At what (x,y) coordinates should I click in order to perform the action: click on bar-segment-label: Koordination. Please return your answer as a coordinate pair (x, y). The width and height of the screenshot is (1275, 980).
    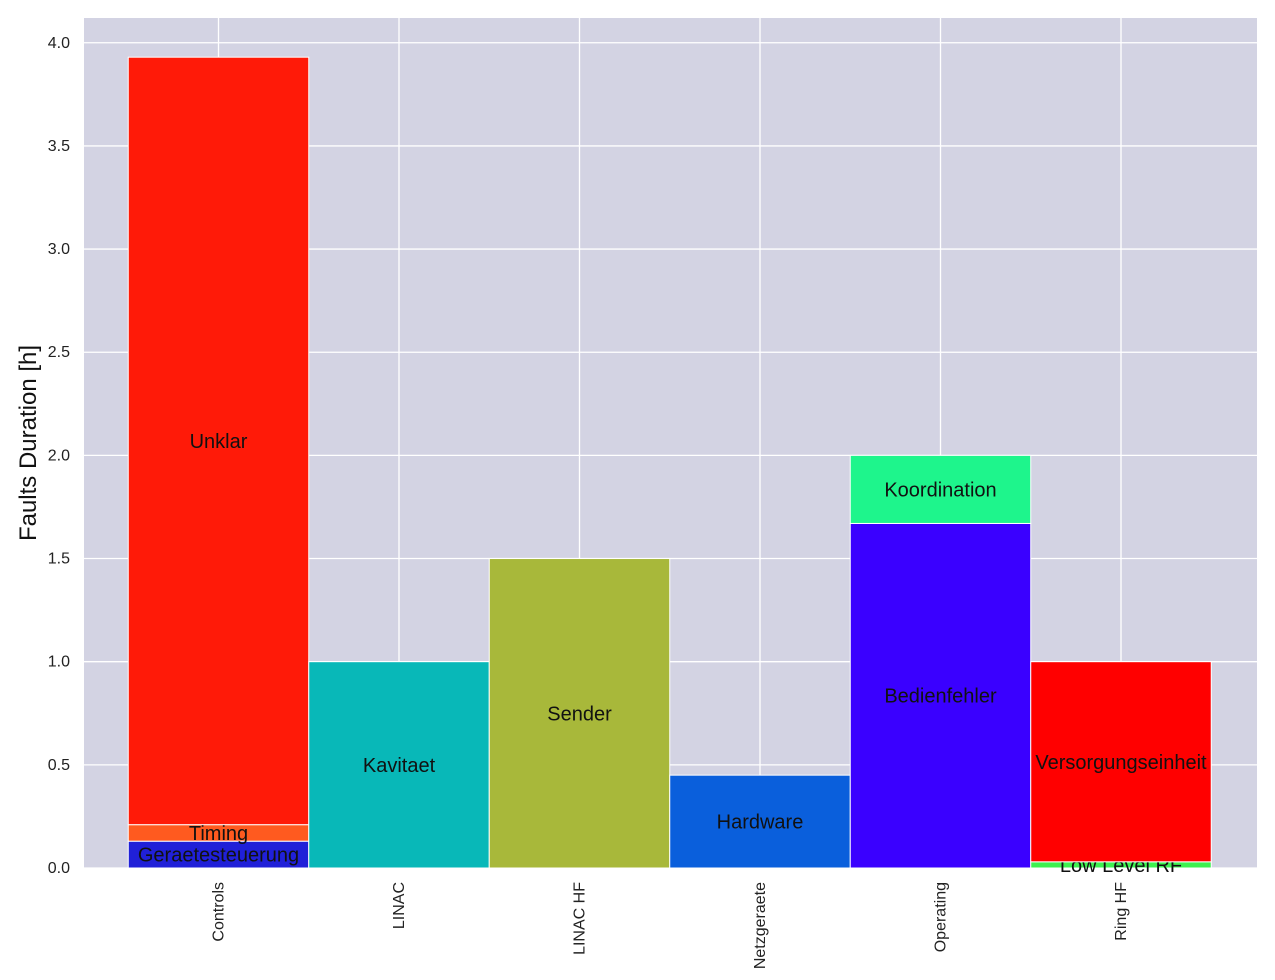
    Looking at the image, I should click on (940, 490).